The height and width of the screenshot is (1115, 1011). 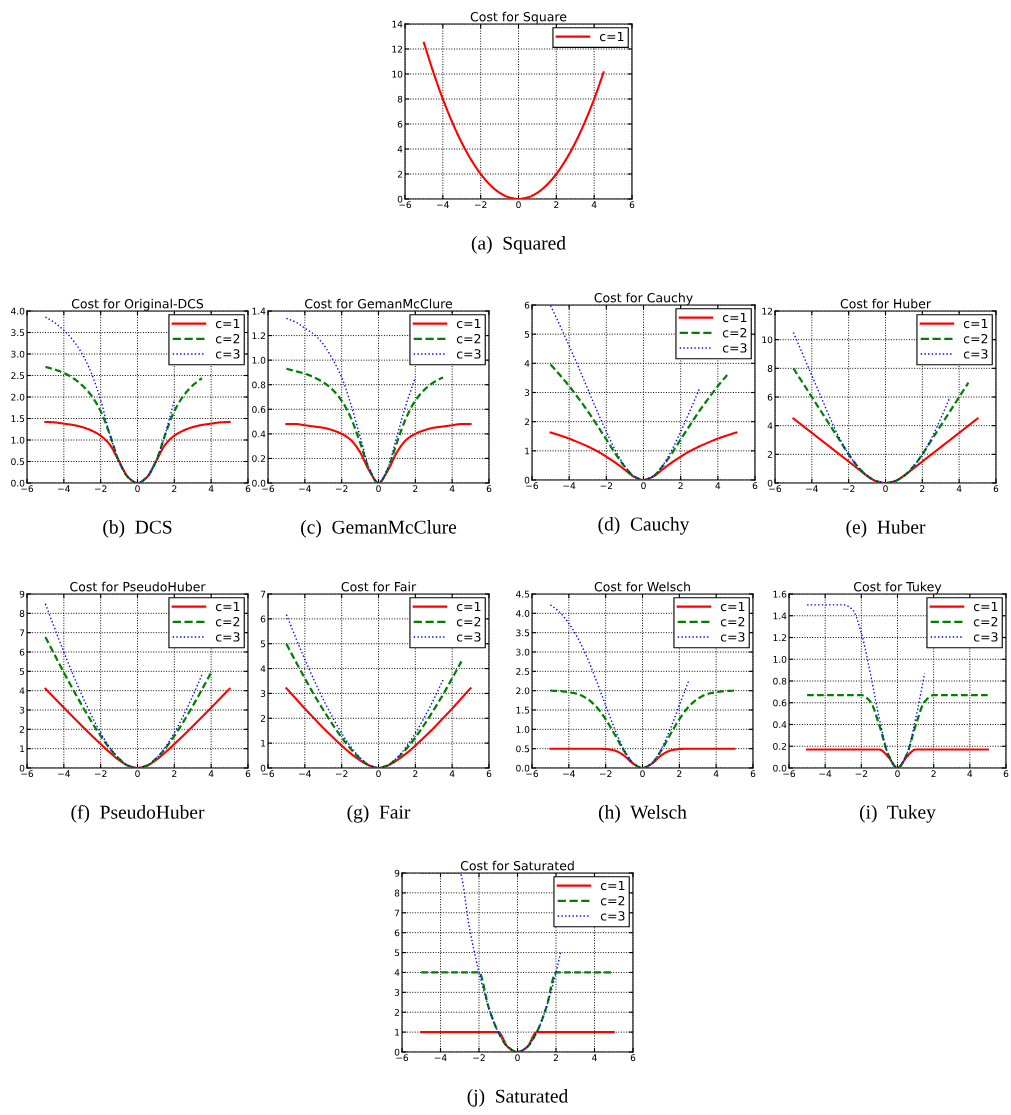 What do you see at coordinates (137, 304) in the screenshot?
I see `chart-title: Cost for Original-DCS` at bounding box center [137, 304].